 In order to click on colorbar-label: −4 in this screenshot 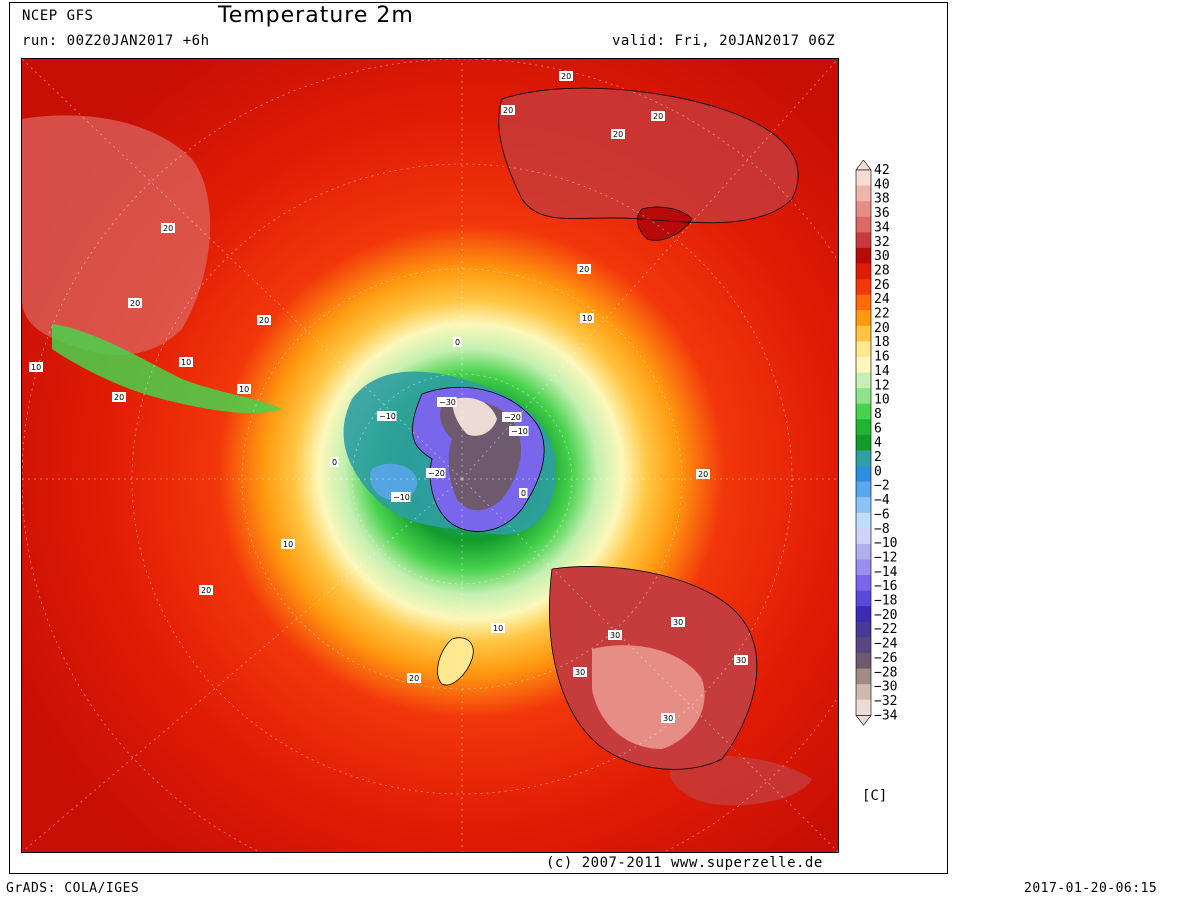, I will do `click(882, 500)`.